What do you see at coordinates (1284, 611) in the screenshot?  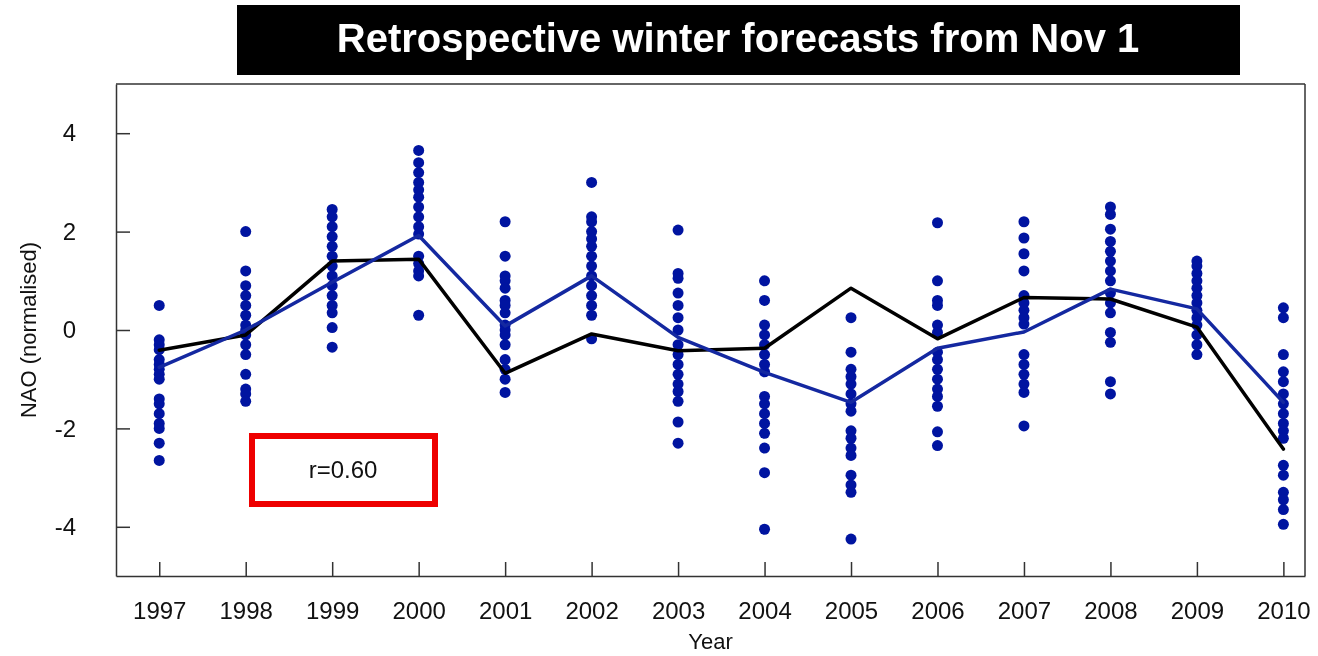 I see `x-tick-label: 2010` at bounding box center [1284, 611].